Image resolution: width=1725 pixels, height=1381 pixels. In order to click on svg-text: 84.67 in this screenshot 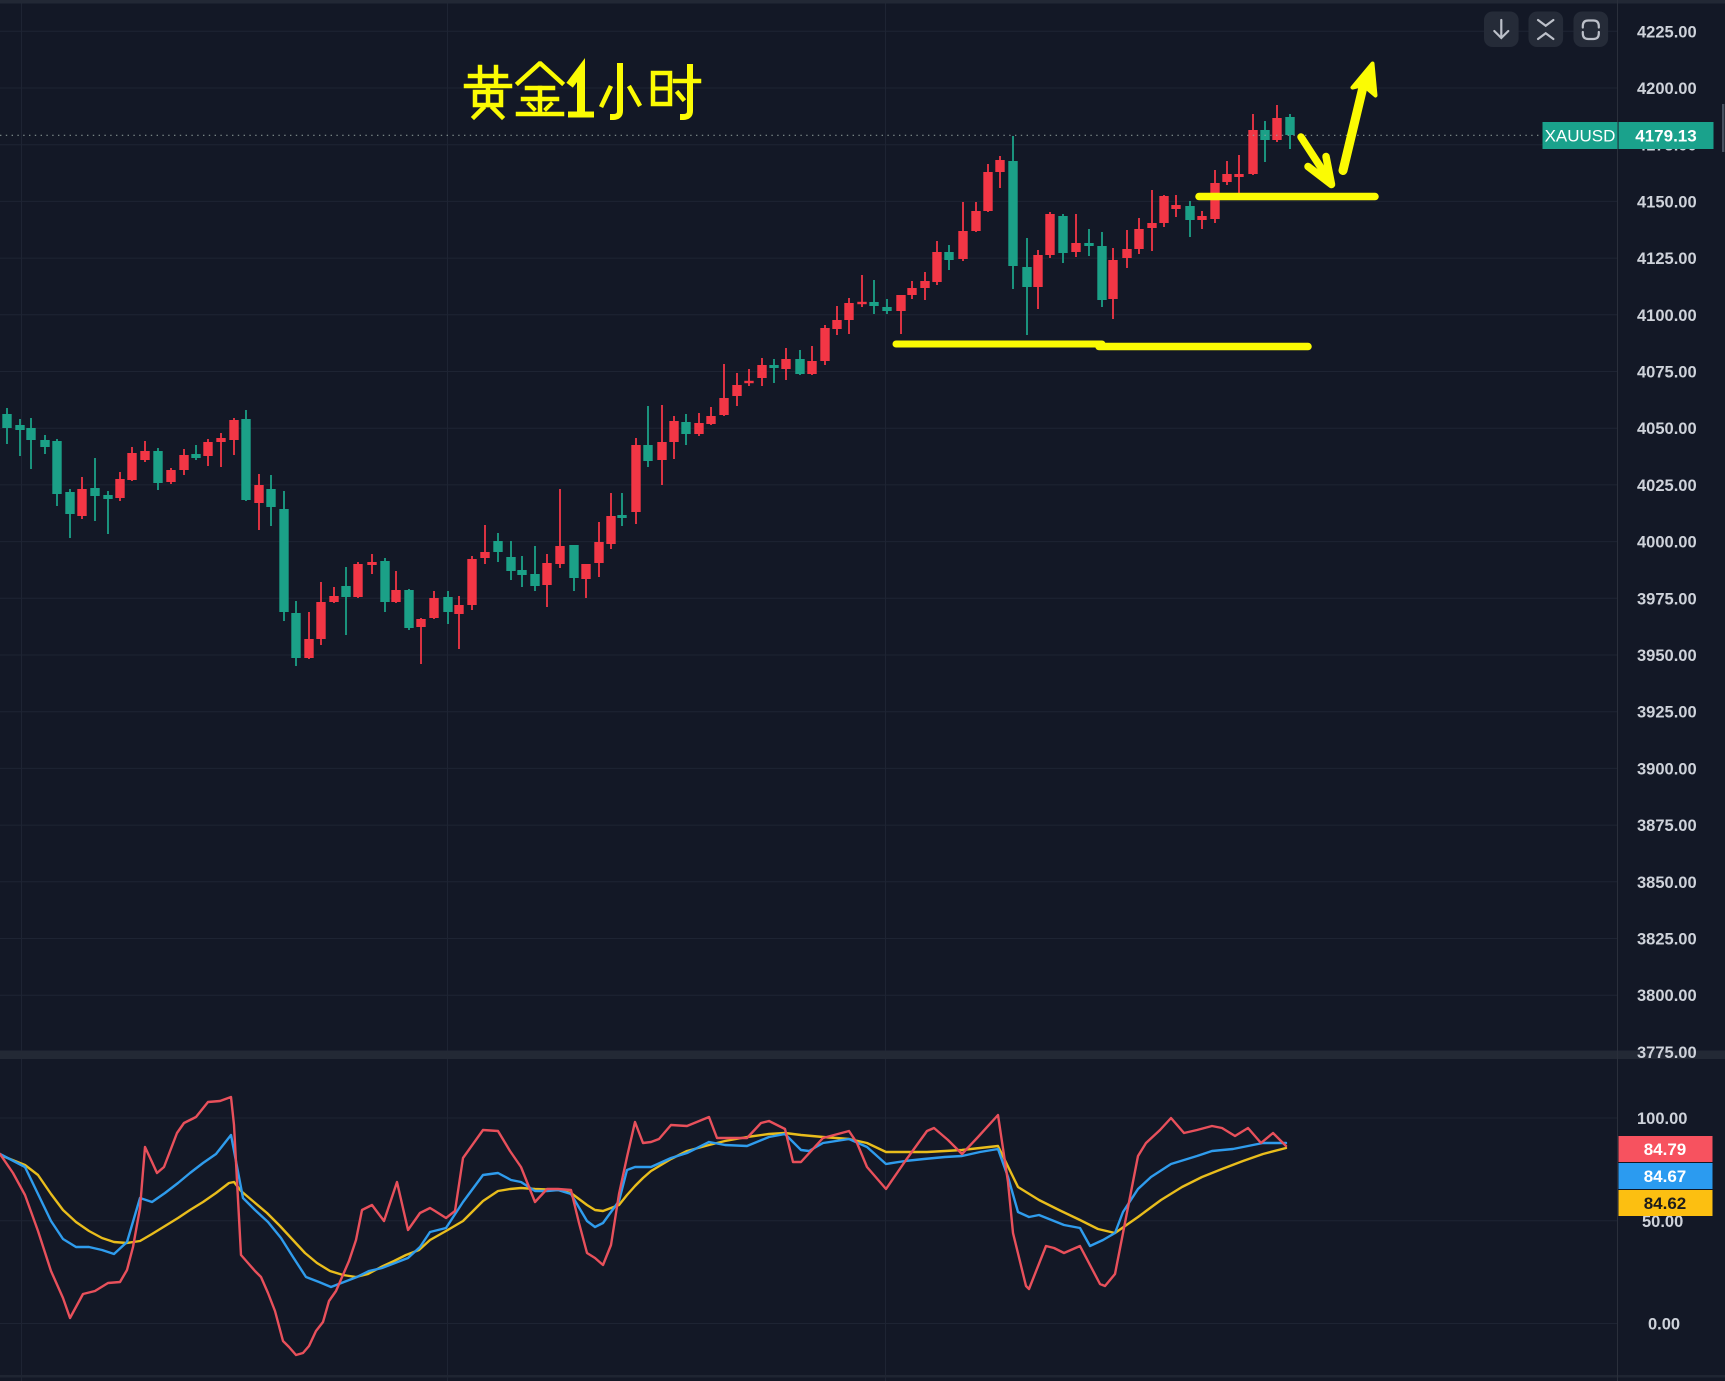, I will do `click(1665, 1176)`.